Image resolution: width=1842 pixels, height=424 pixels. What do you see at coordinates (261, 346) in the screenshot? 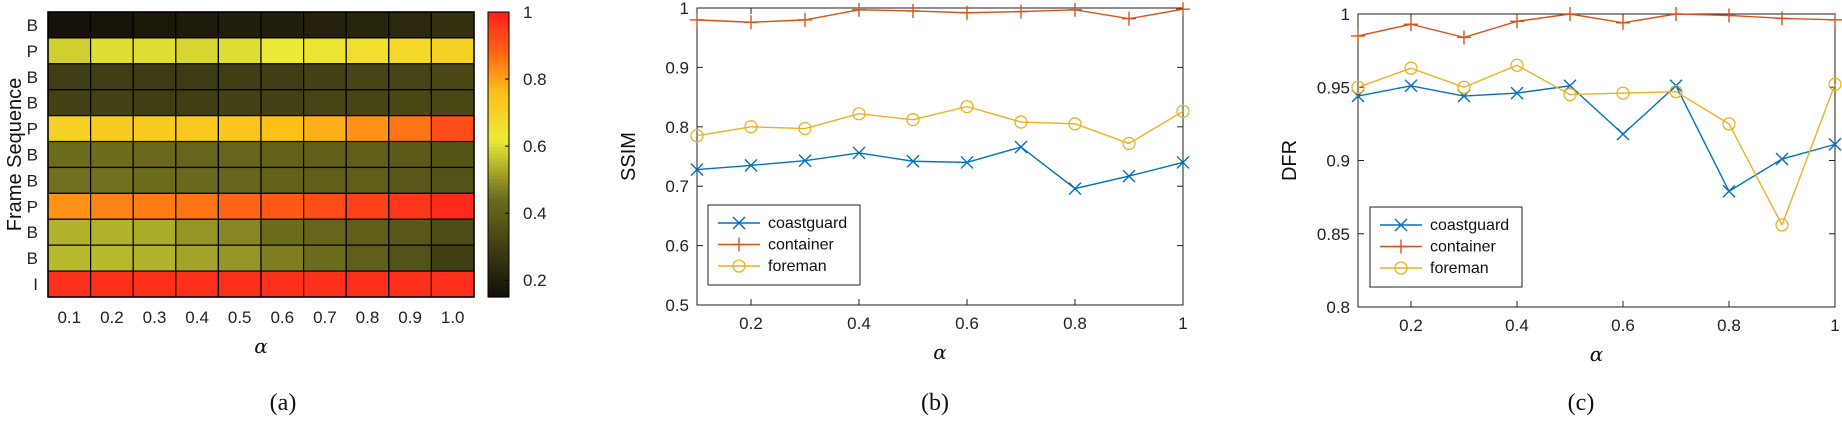
I see `x-axis-label: α` at bounding box center [261, 346].